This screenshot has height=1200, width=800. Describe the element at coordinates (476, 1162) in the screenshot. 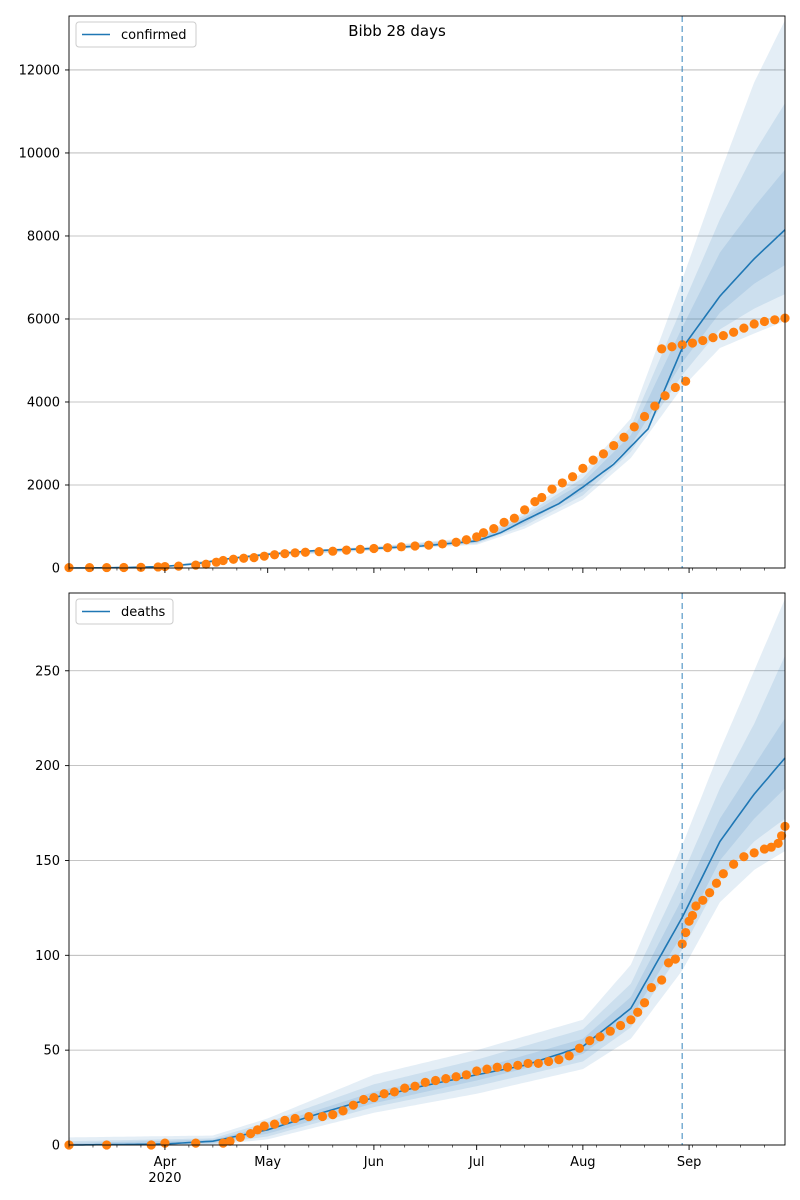

I see `x-tick-label: Jul` at that location.